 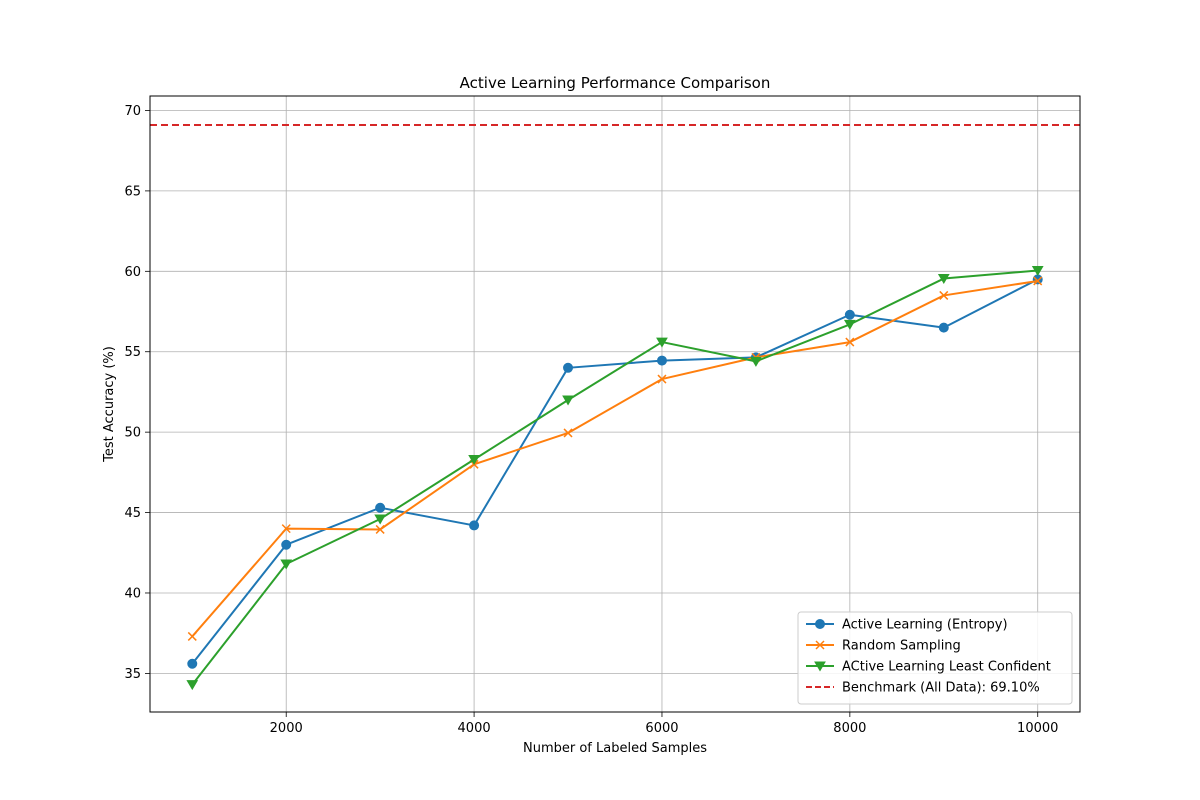 I want to click on legend-label: Active Learning (Entropy), so click(x=925, y=625).